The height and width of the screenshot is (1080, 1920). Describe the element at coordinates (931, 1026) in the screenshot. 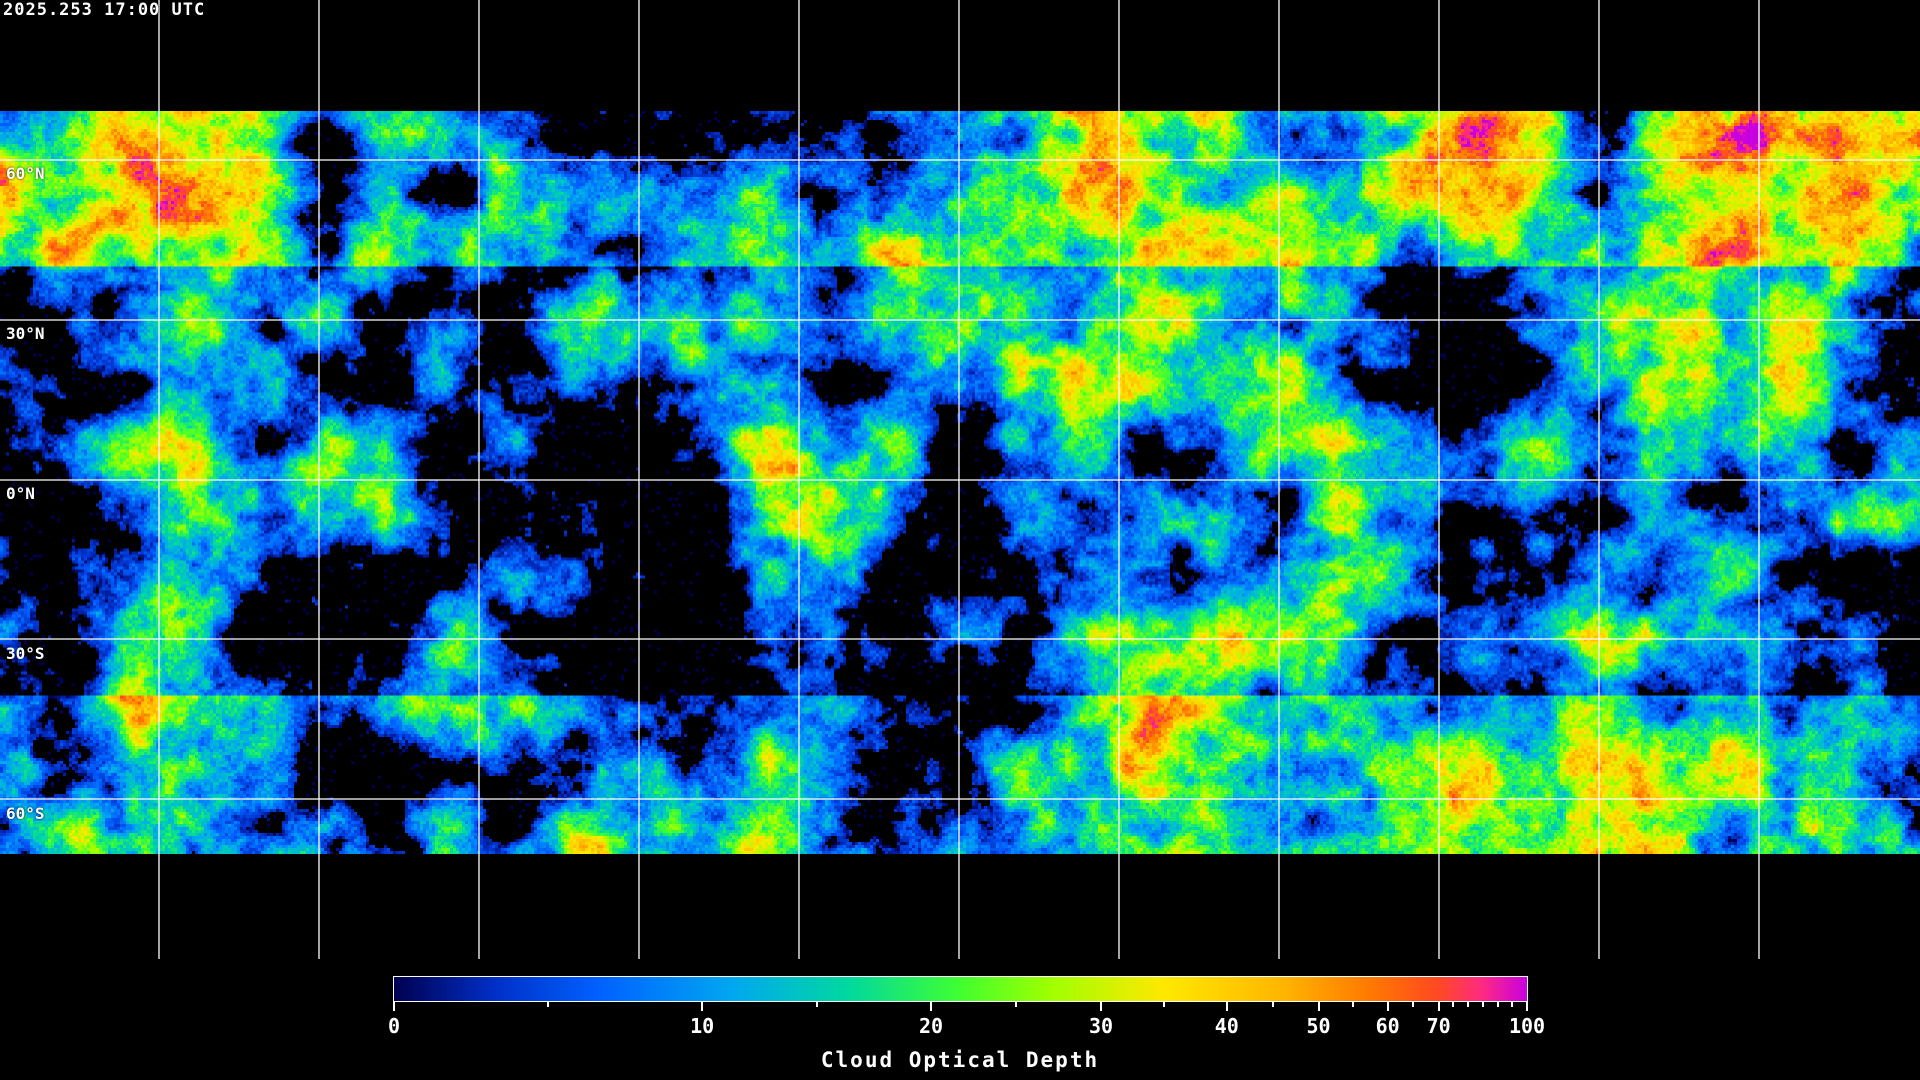

I see `colorbar-tick-label: 20` at that location.